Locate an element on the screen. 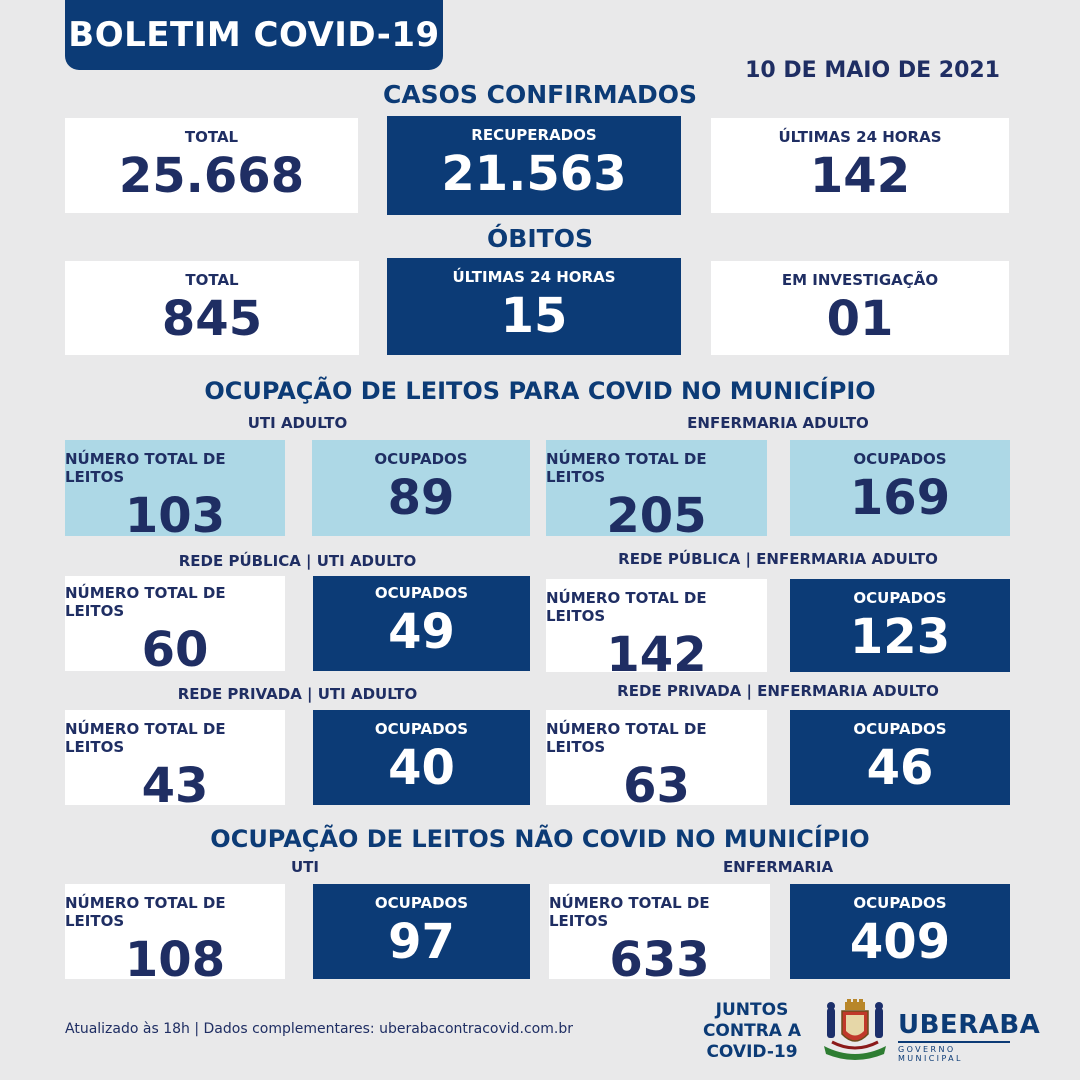  card-value: 89 is located at coordinates (421, 498).